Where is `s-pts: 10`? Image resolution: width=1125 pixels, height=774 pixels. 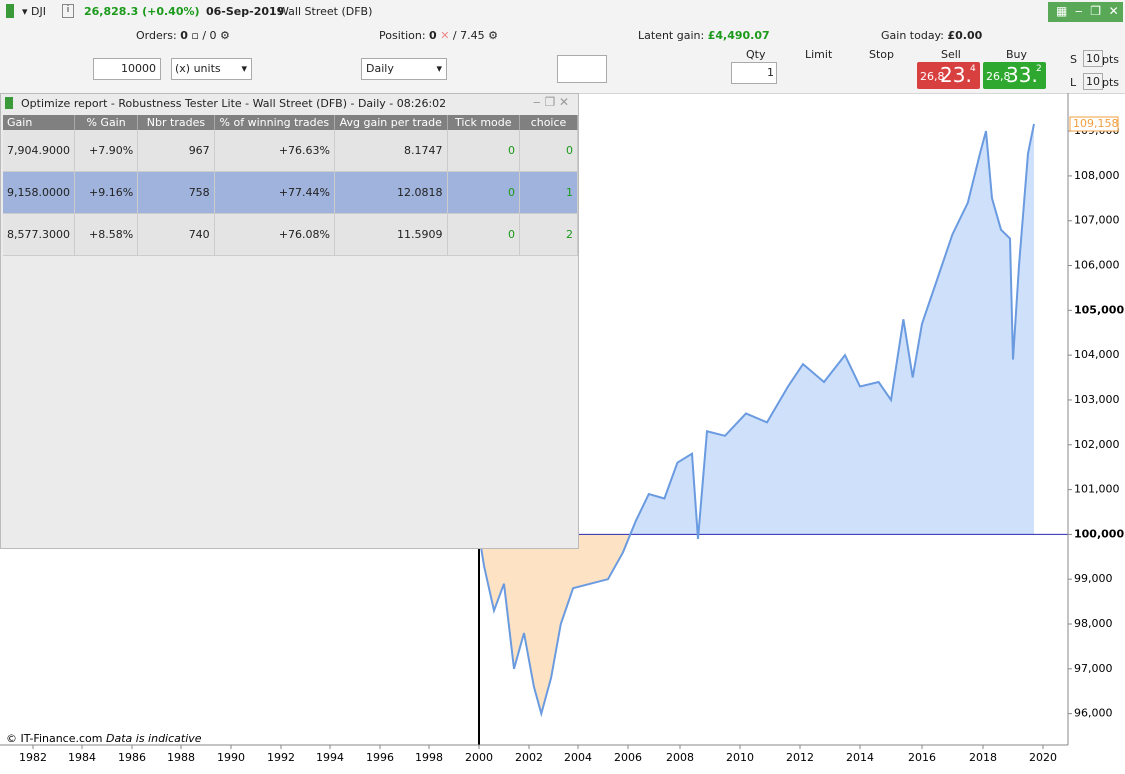
s-pts: 10 is located at coordinates (1093, 58).